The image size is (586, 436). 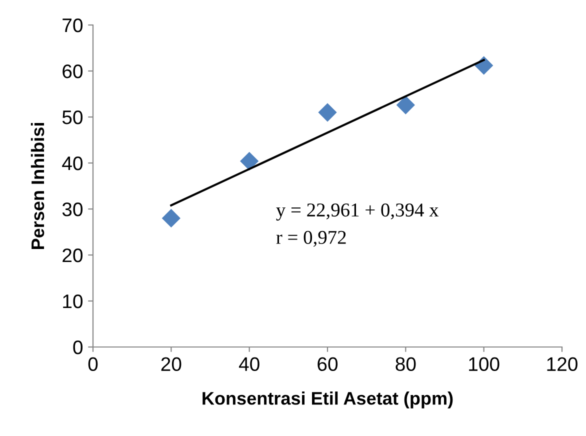 I want to click on y-tick-label: 60, so click(x=72, y=71).